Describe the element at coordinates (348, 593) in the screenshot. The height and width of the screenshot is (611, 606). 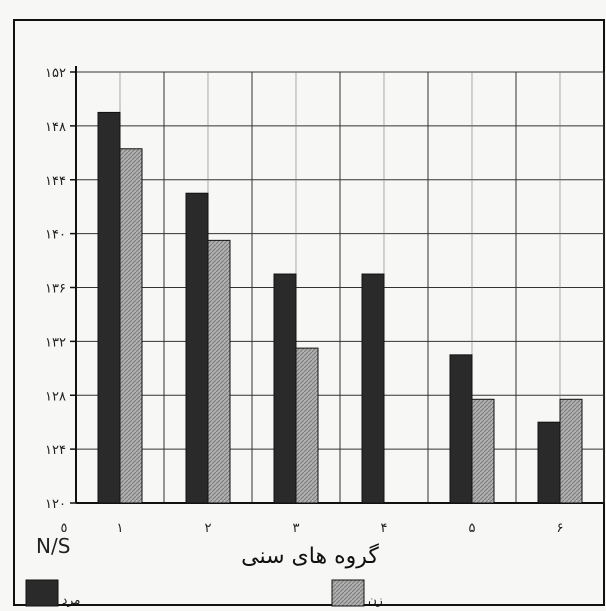
I see `legend-swatch-women` at that location.